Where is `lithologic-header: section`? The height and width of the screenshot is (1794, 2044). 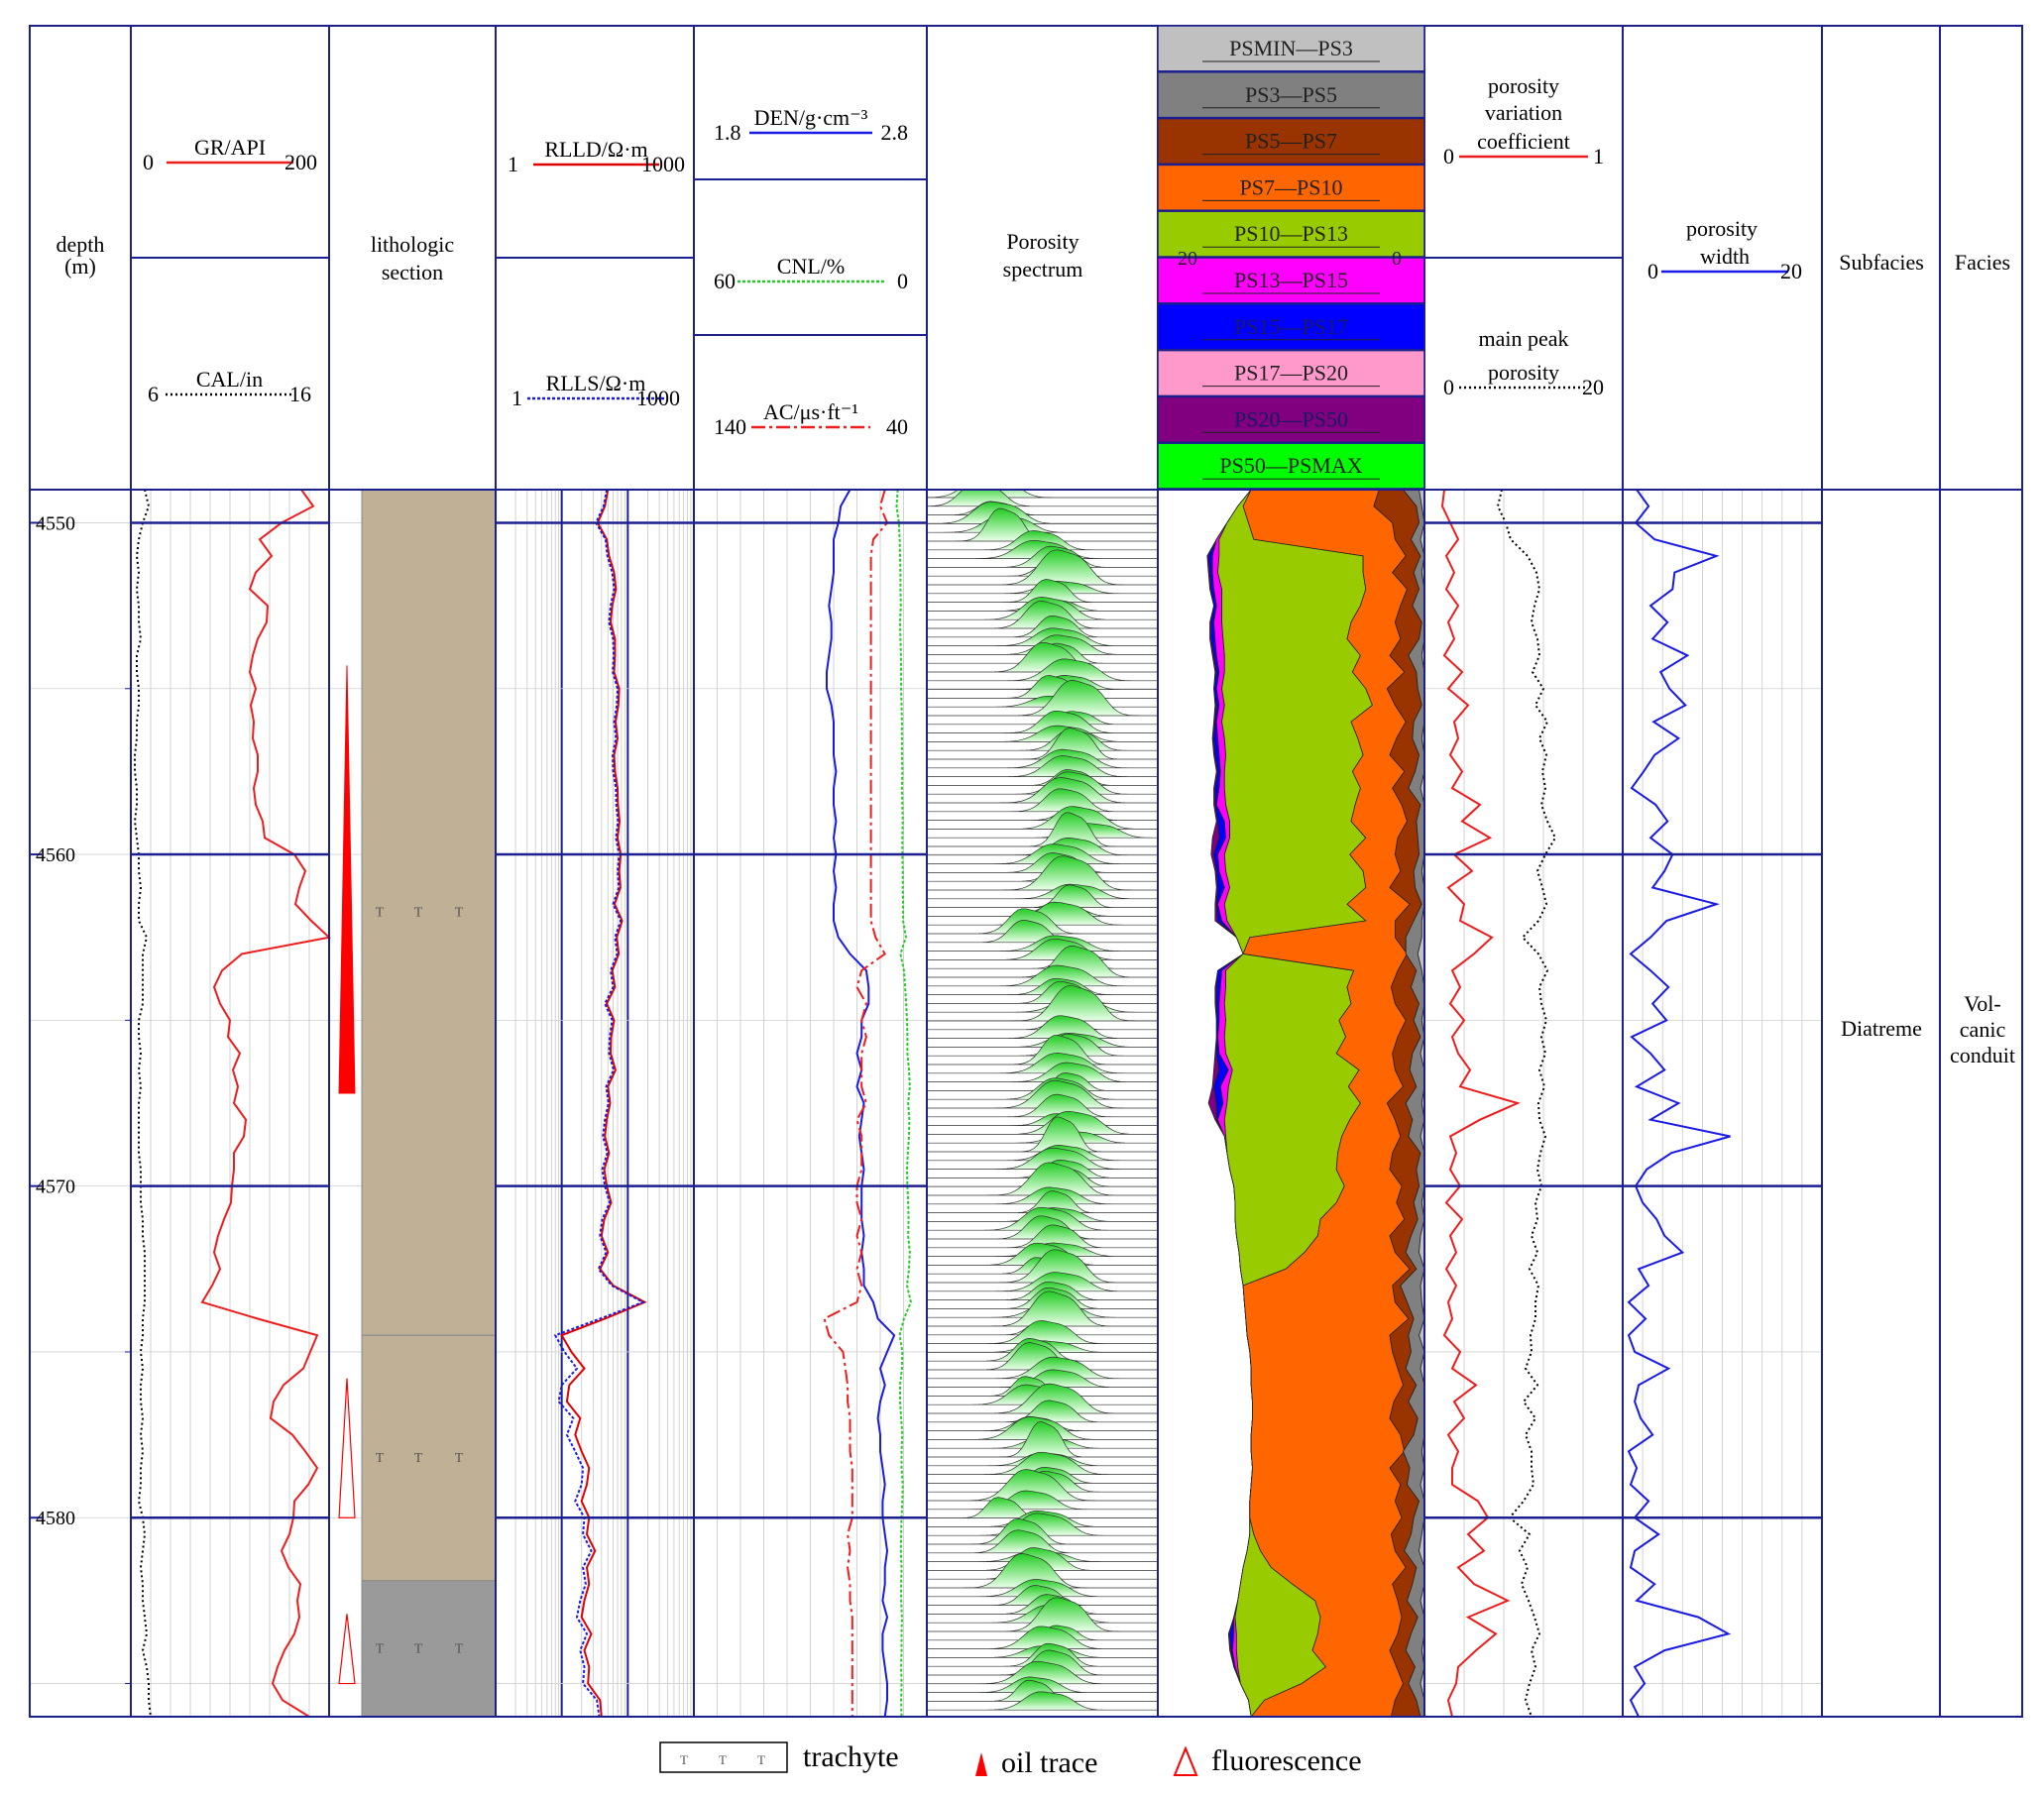 lithologic-header: section is located at coordinates (412, 272).